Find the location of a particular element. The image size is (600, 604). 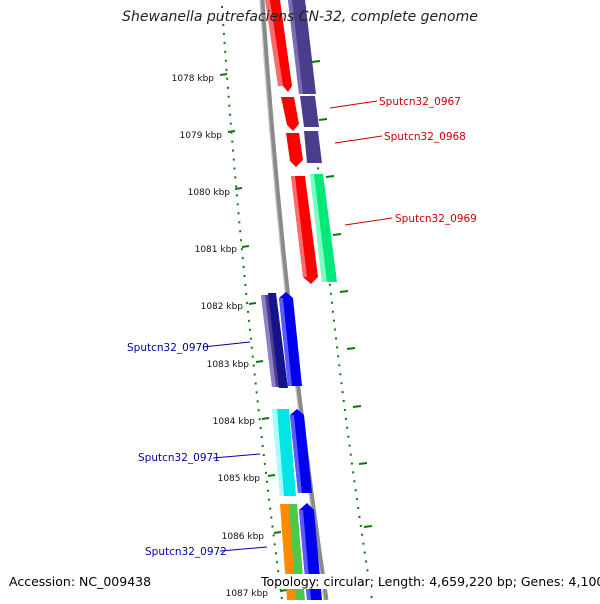

kbp-label-1080: 1080 kbp is located at coordinates (209, 193).